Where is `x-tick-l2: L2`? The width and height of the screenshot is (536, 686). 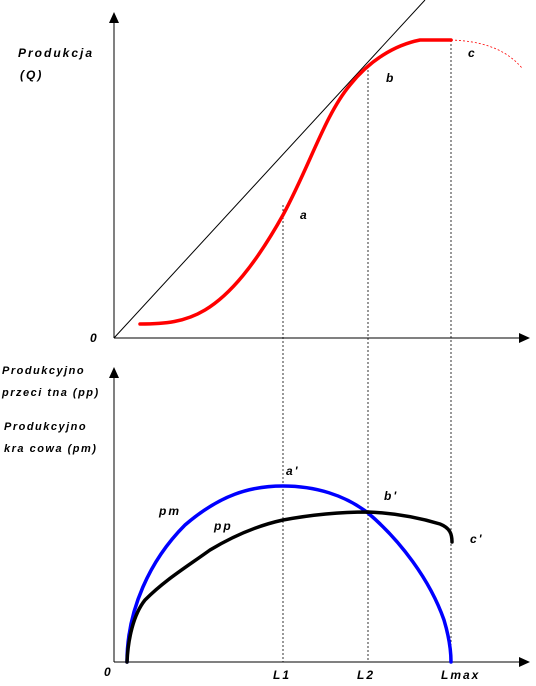
x-tick-l2: L2 is located at coordinates (366, 675).